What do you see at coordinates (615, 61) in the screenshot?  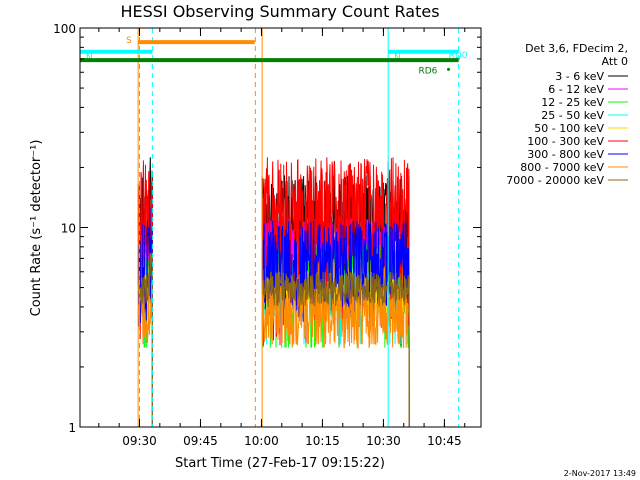 I see `legend-title-line: Att 0` at bounding box center [615, 61].